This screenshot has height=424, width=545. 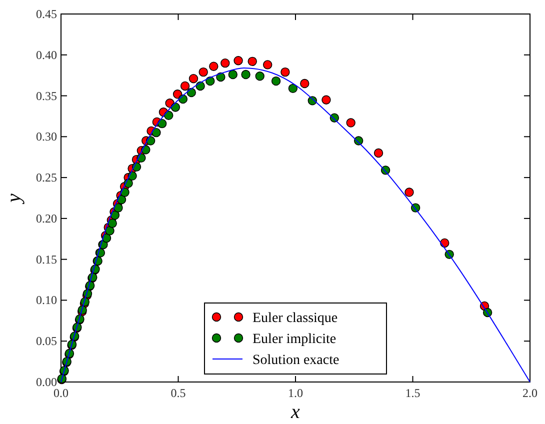 I want to click on x-tick-label: 1.0, so click(x=295, y=393).